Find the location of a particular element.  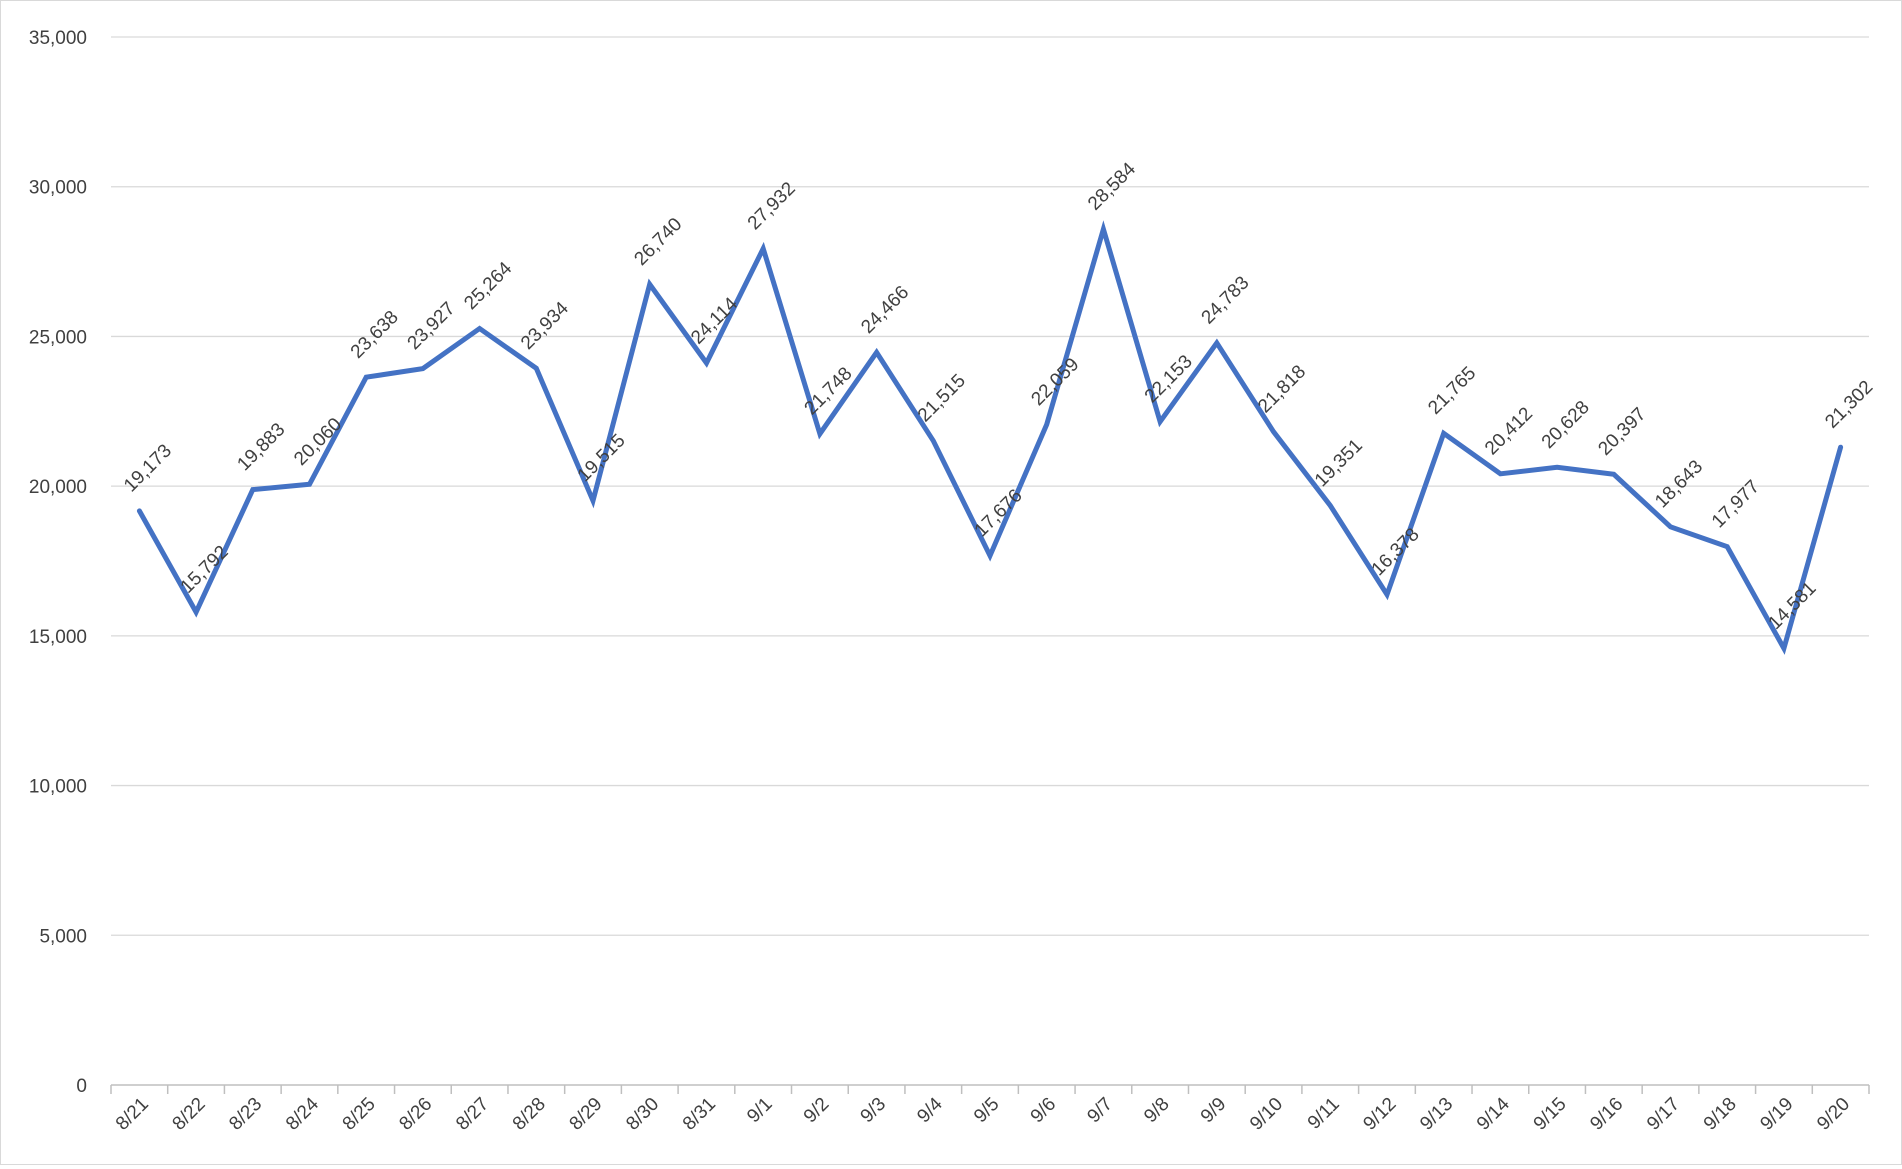

x-tick-label: 9/16 is located at coordinates (1606, 1114).